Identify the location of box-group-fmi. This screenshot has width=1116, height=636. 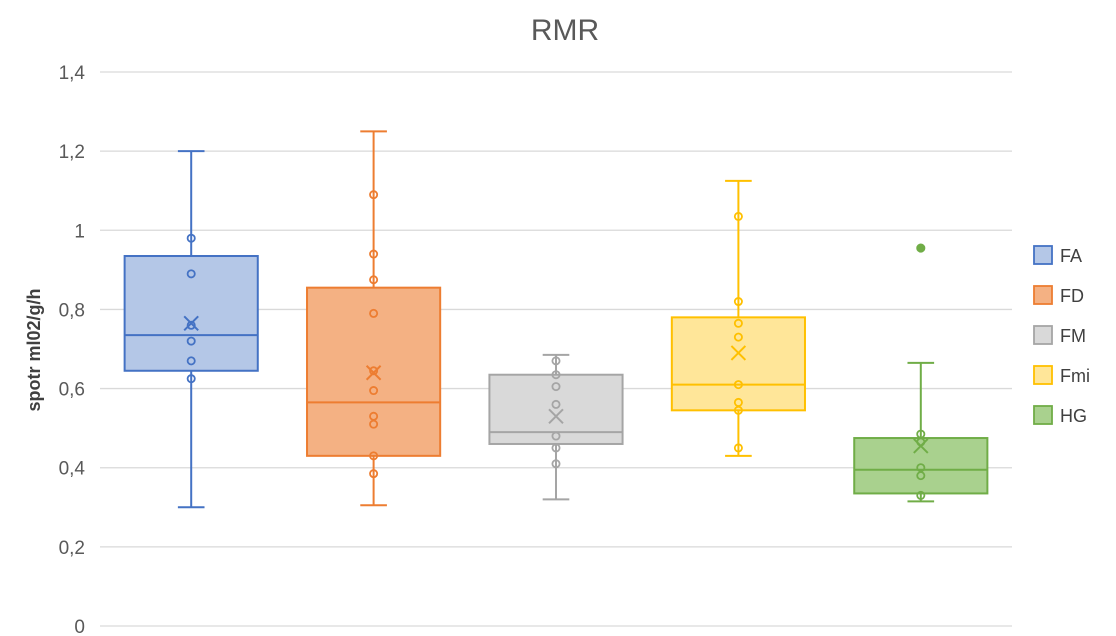
(738, 318).